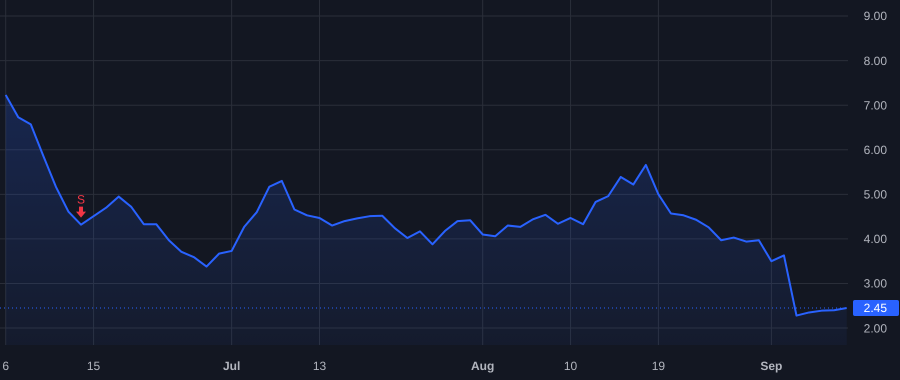  I want to click on x-tick-label: 6, so click(6, 366).